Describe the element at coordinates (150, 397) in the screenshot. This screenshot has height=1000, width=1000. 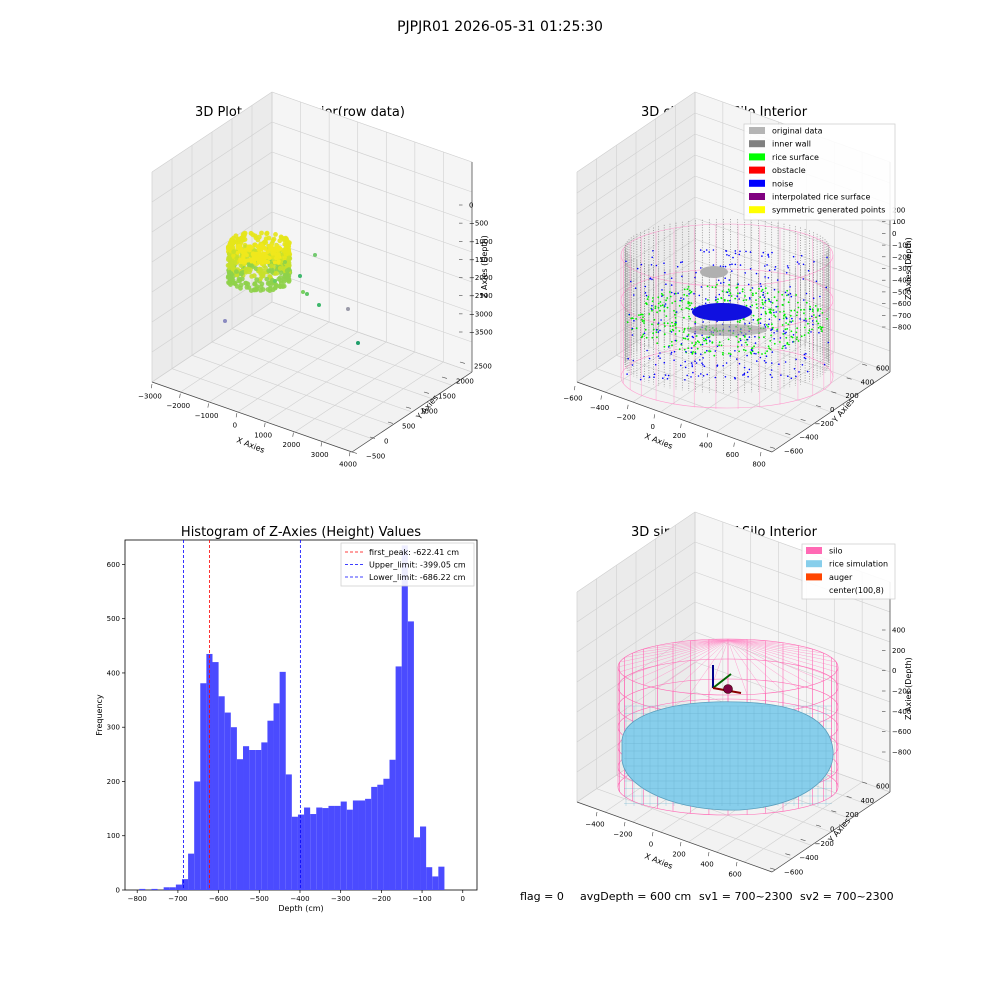
I see `tick-label: −3000` at that location.